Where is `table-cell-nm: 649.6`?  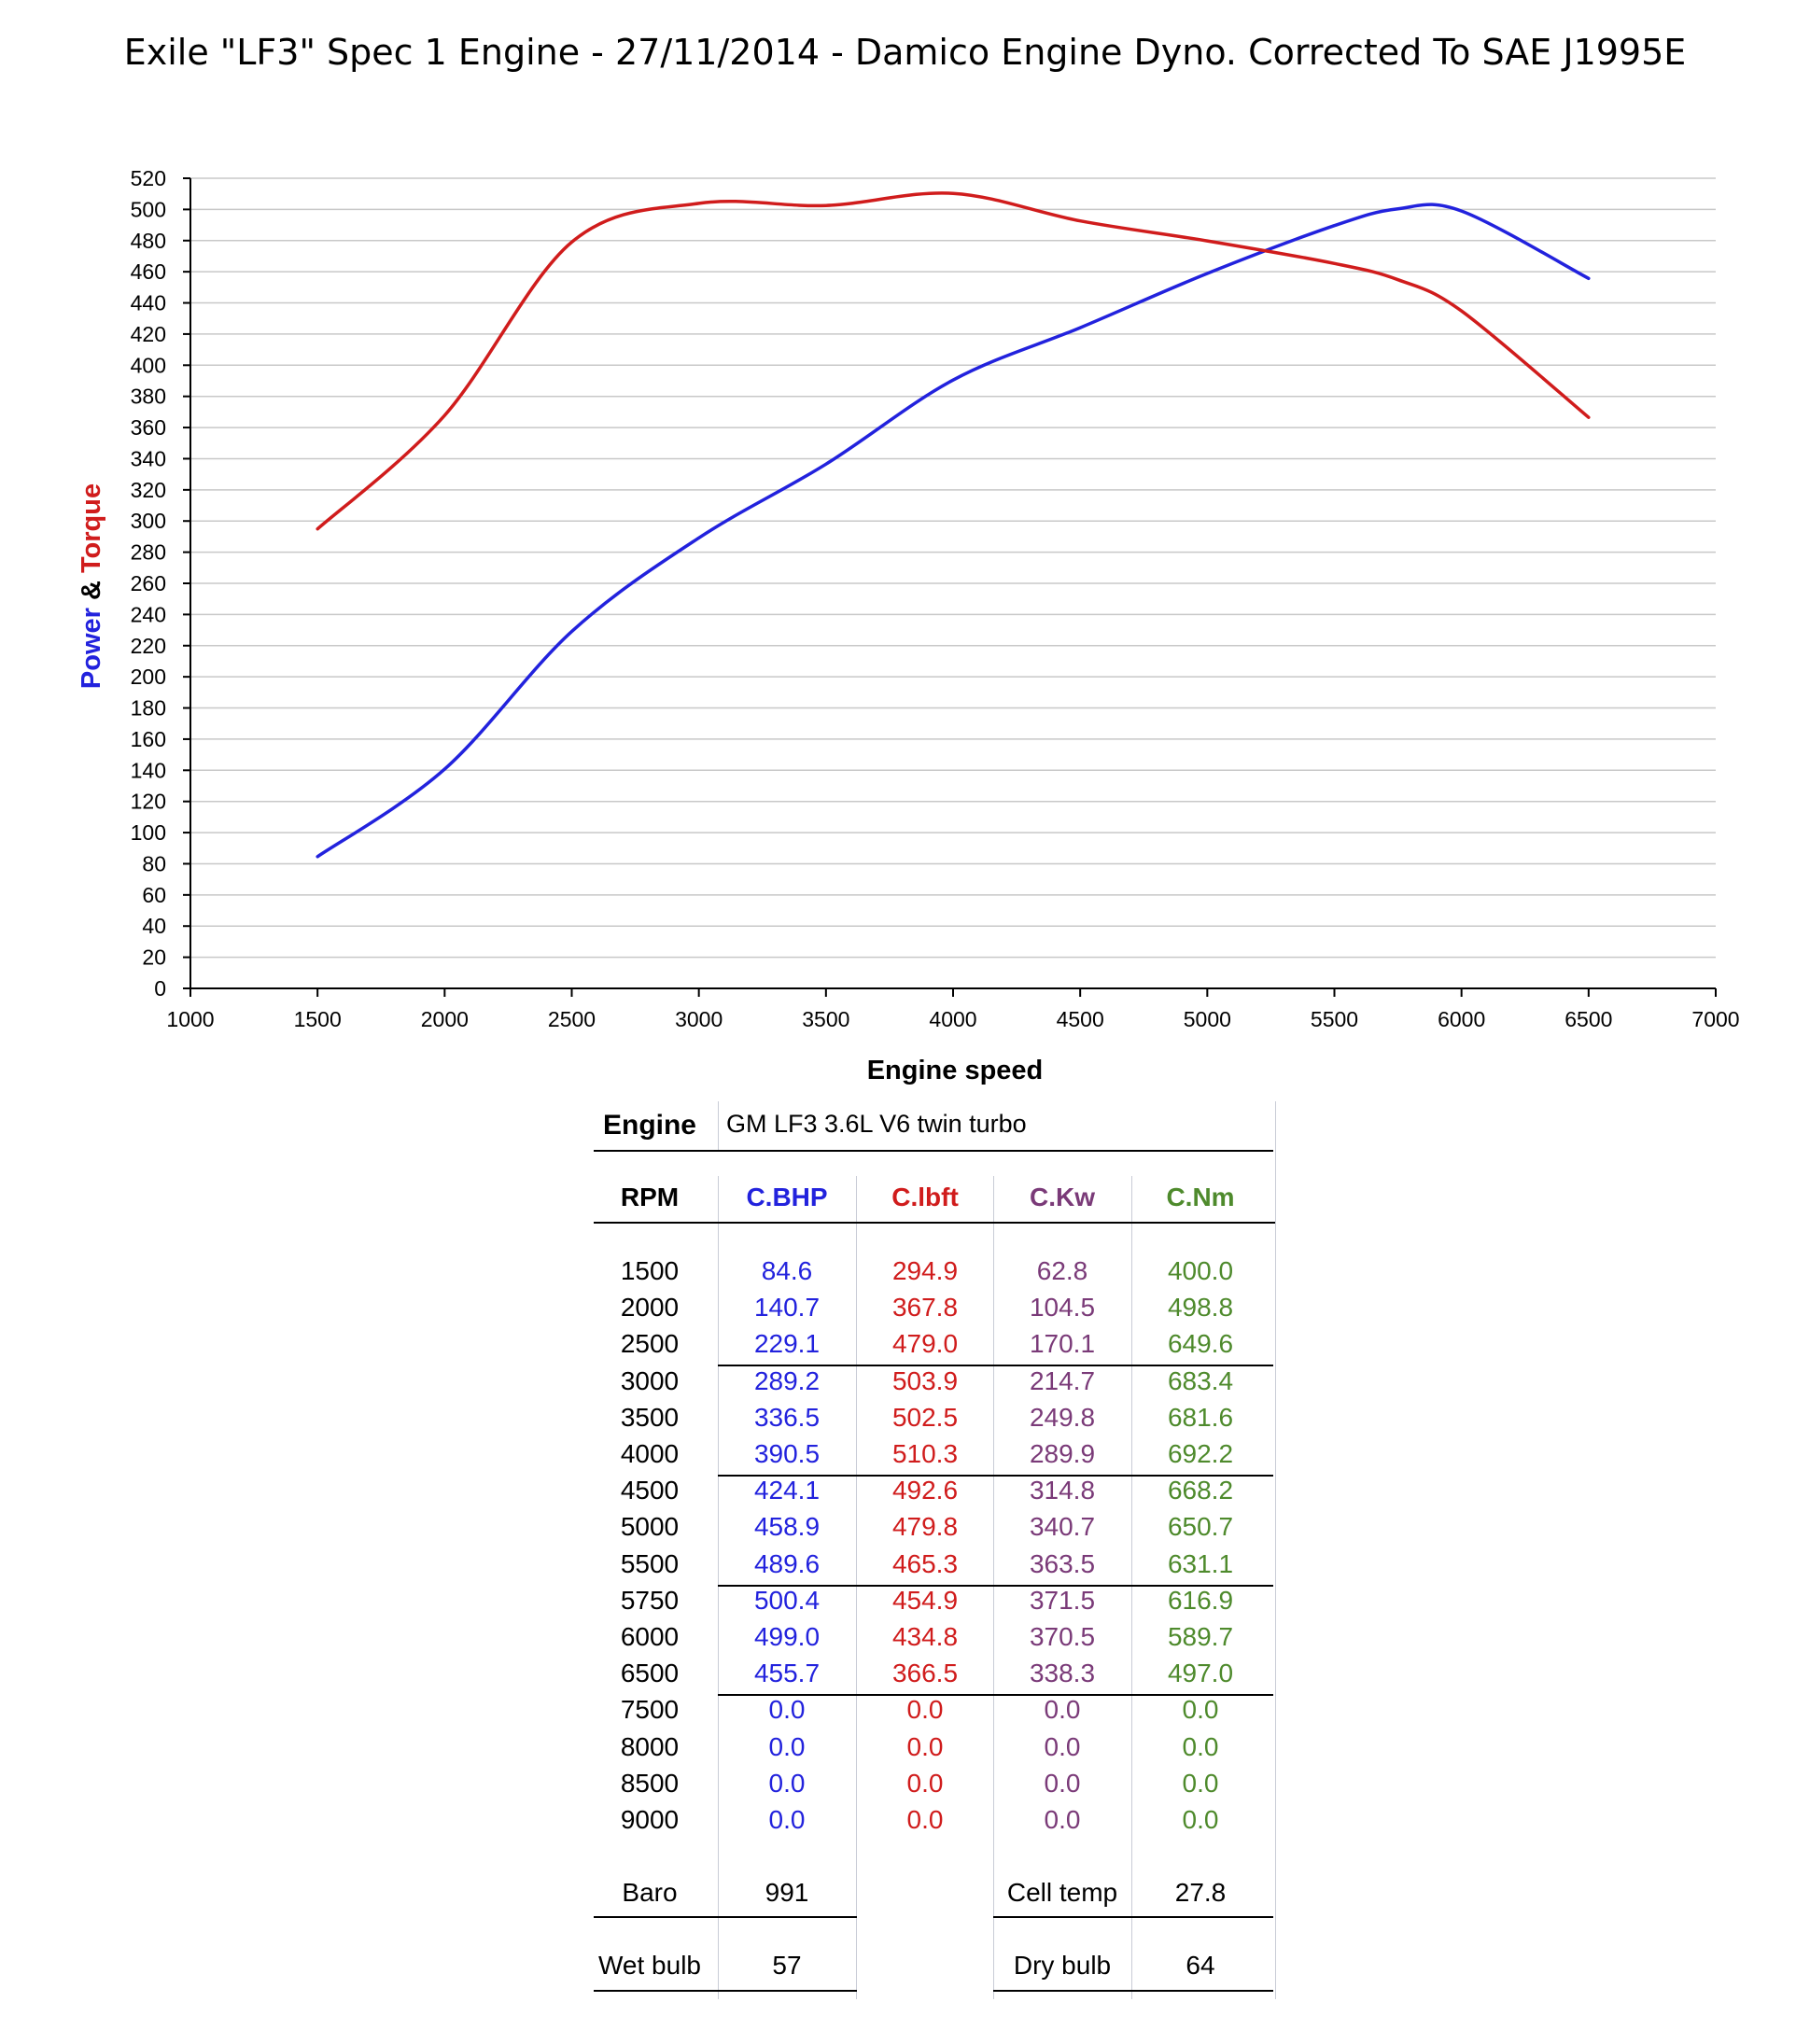
table-cell-nm: 649.6 is located at coordinates (1200, 1344).